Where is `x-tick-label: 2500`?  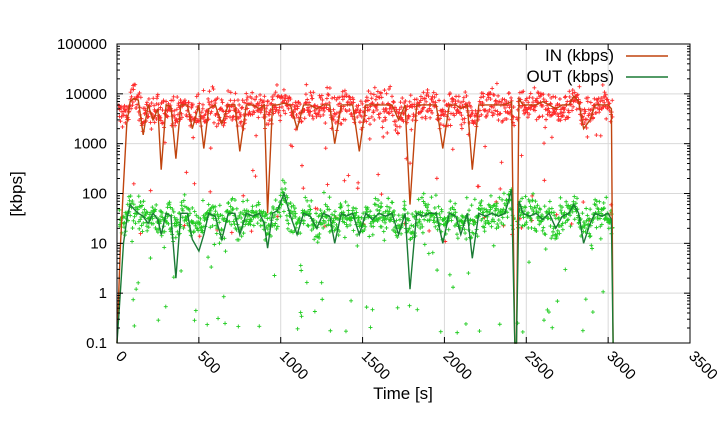 x-tick-label: 2500 is located at coordinates (539, 366).